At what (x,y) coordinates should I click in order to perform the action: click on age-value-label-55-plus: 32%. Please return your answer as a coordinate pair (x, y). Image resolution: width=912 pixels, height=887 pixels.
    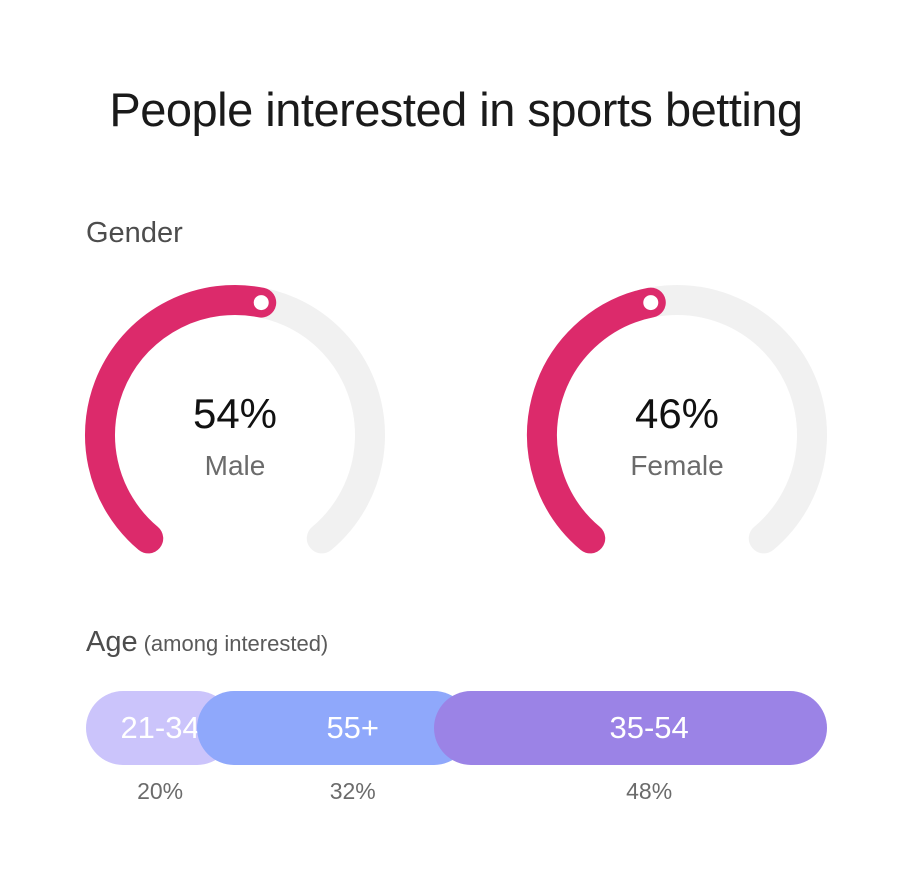
    Looking at the image, I should click on (352, 791).